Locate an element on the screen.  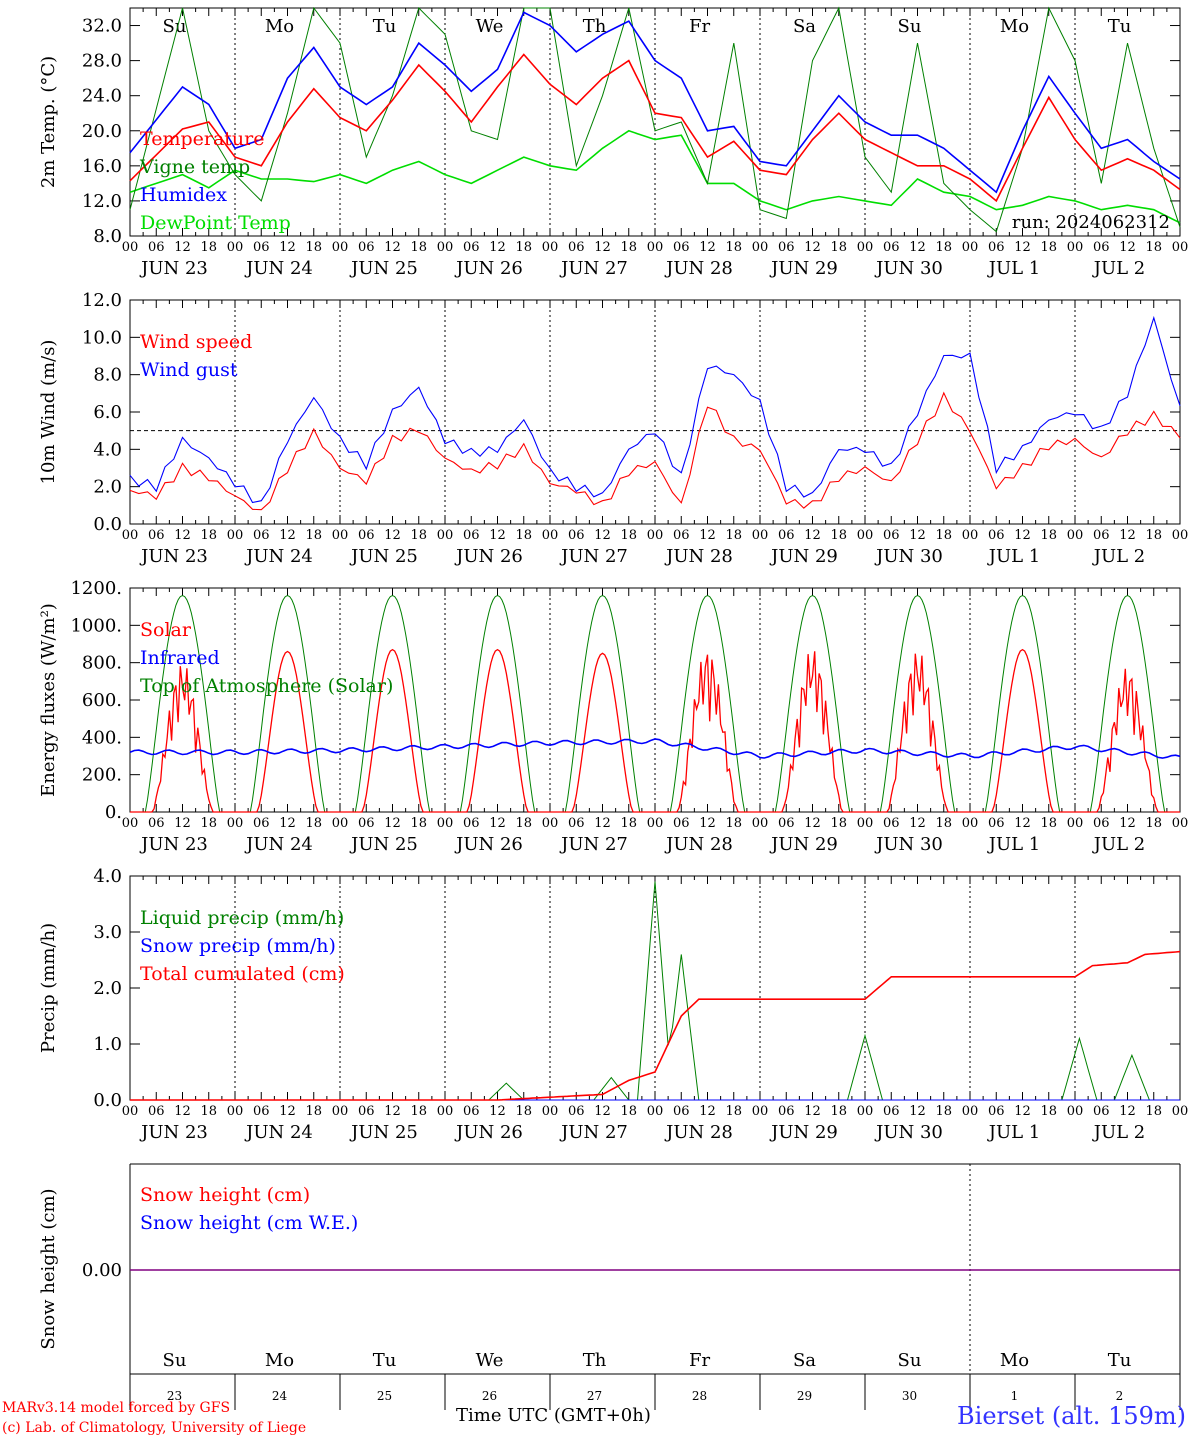
panel-1-y-tick-label: 6.0 is located at coordinates (107, 412).